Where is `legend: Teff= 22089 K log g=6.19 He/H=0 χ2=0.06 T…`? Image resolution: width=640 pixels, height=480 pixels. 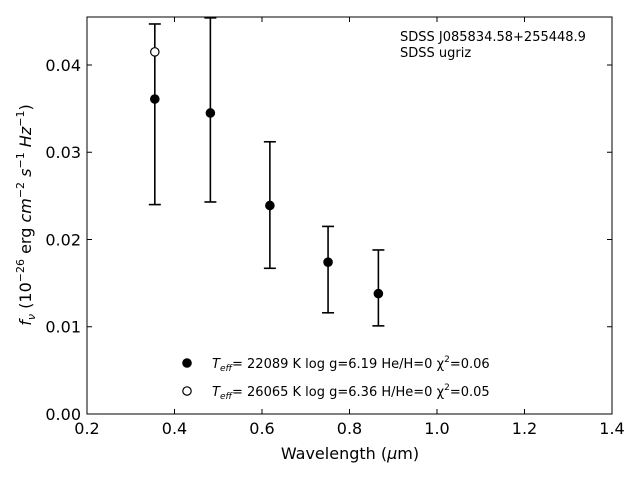 legend: Teff= 22089 K log g=6.19 He/H=0 χ2=0.06 T… is located at coordinates (336, 378).